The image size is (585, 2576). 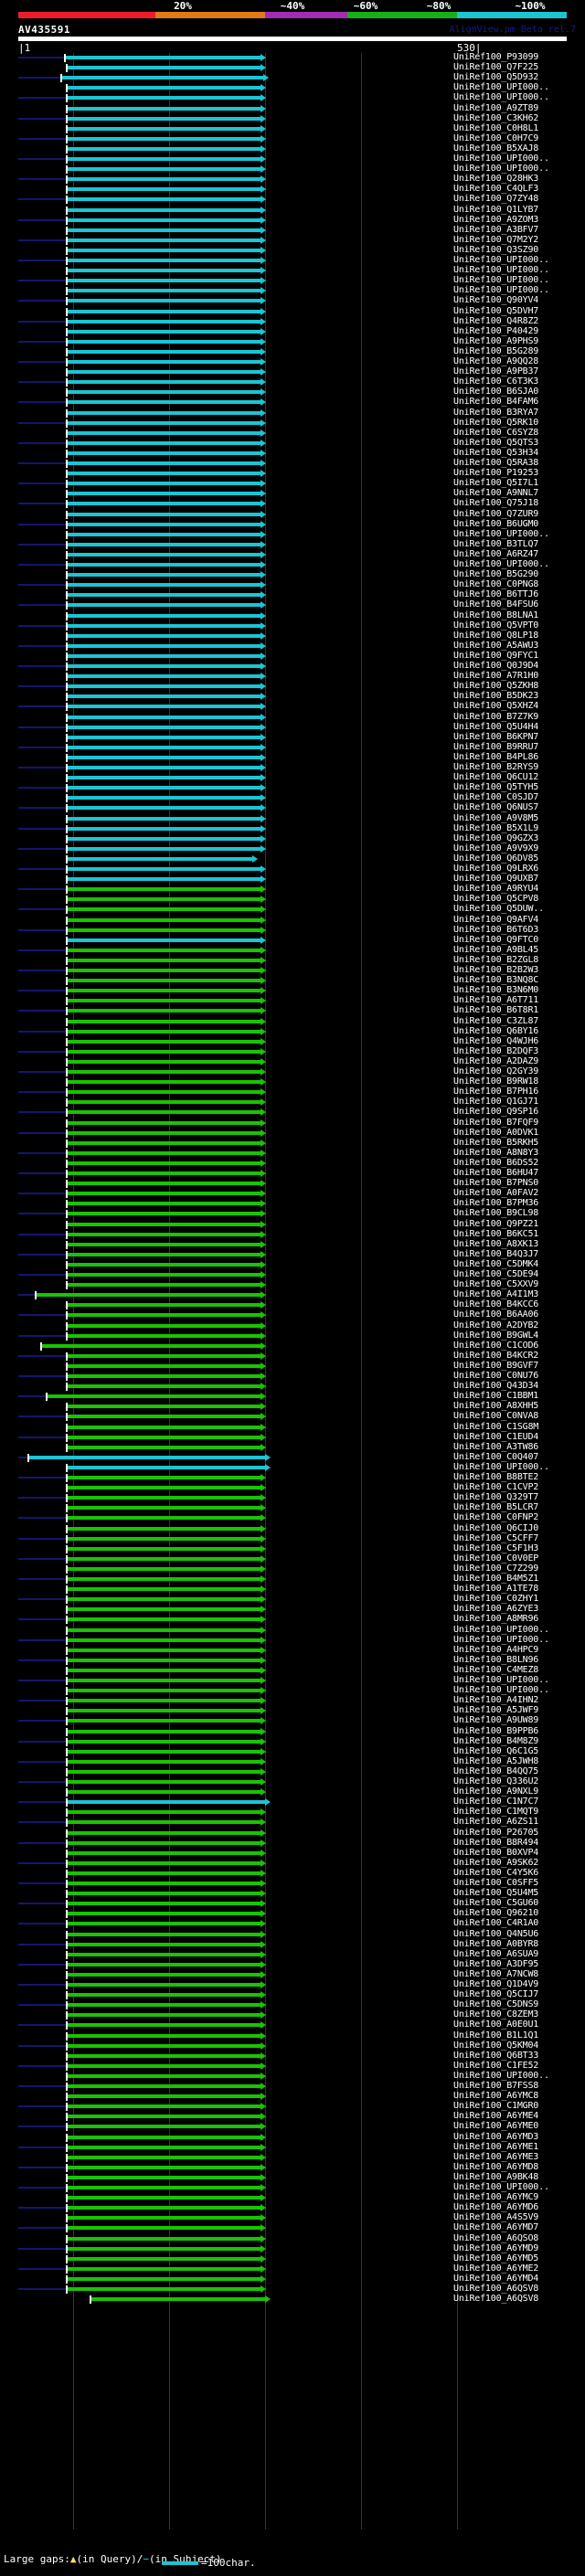 I want to click on hit-row: UniRef100_C5DE94, so click(x=293, y=1274).